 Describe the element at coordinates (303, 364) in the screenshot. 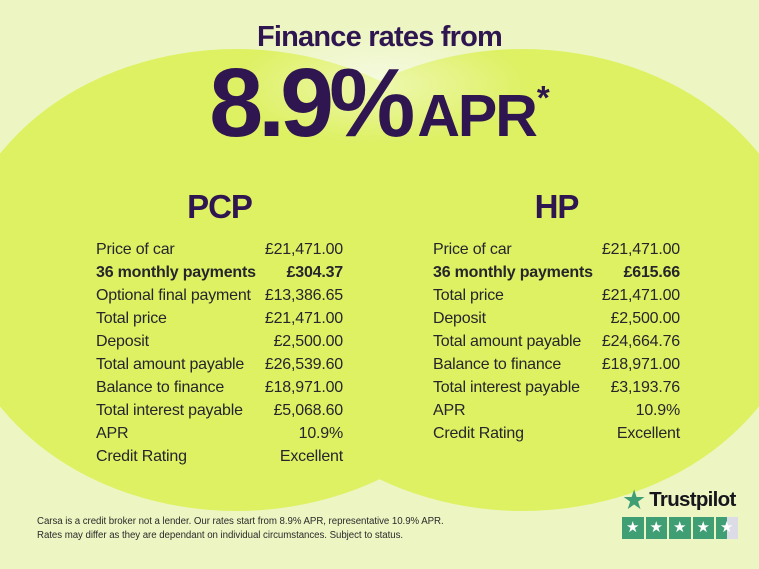

I see `row-value: £26,539.60` at that location.